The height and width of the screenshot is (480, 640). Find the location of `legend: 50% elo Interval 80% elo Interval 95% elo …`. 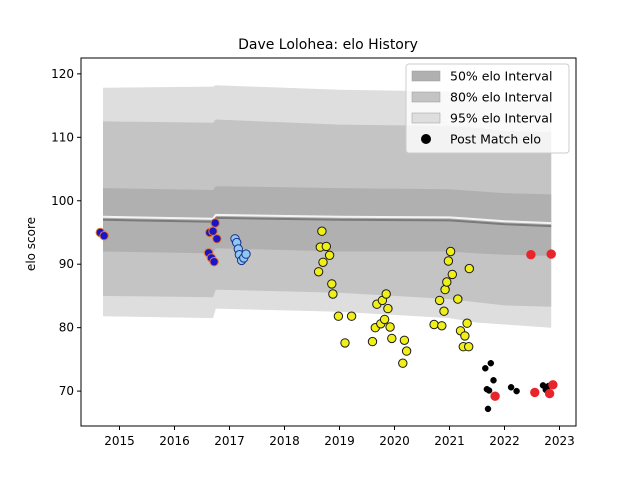

legend: 50% elo Interval 80% elo Interval 95% elo … is located at coordinates (487, 108).